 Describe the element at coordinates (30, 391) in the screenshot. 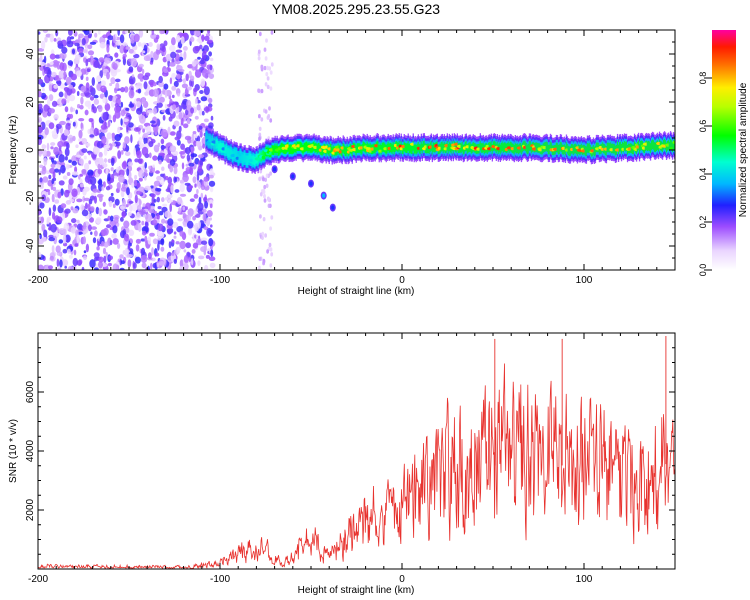

I see `y-tick-label: 6000` at that location.